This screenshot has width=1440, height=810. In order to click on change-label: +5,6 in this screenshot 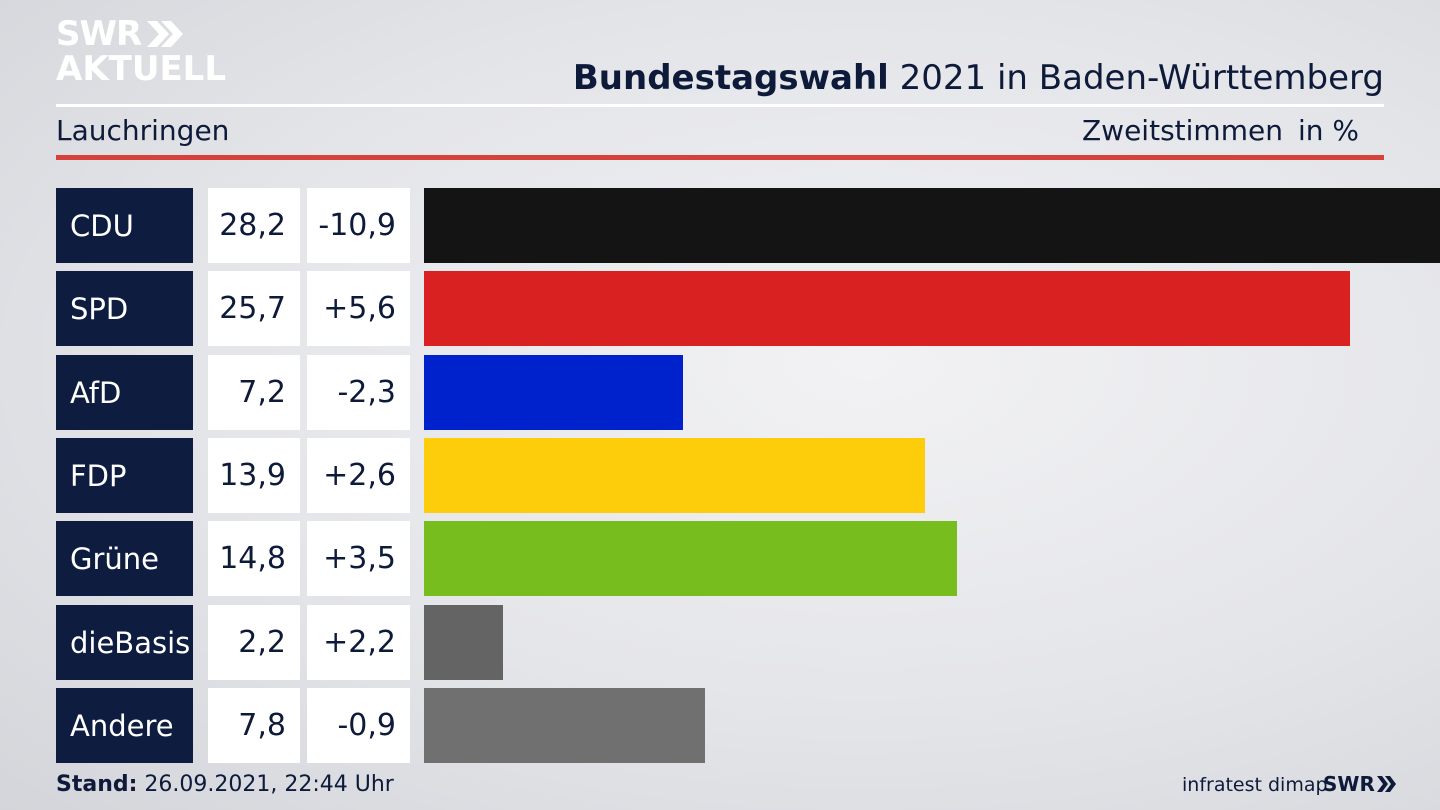, I will do `click(358, 308)`.